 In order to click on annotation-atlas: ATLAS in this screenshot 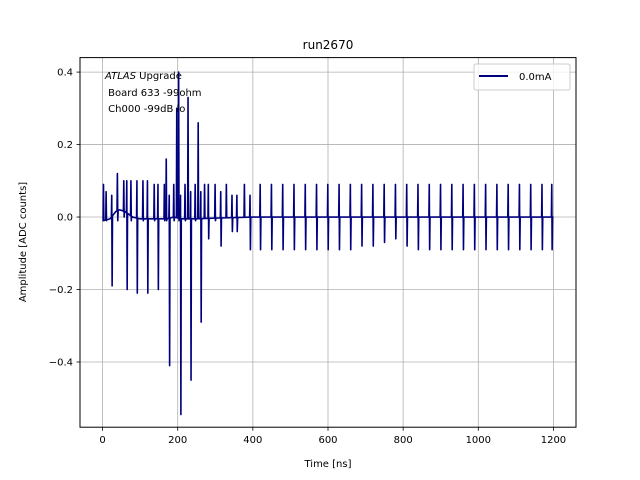, I will do `click(120, 76)`.